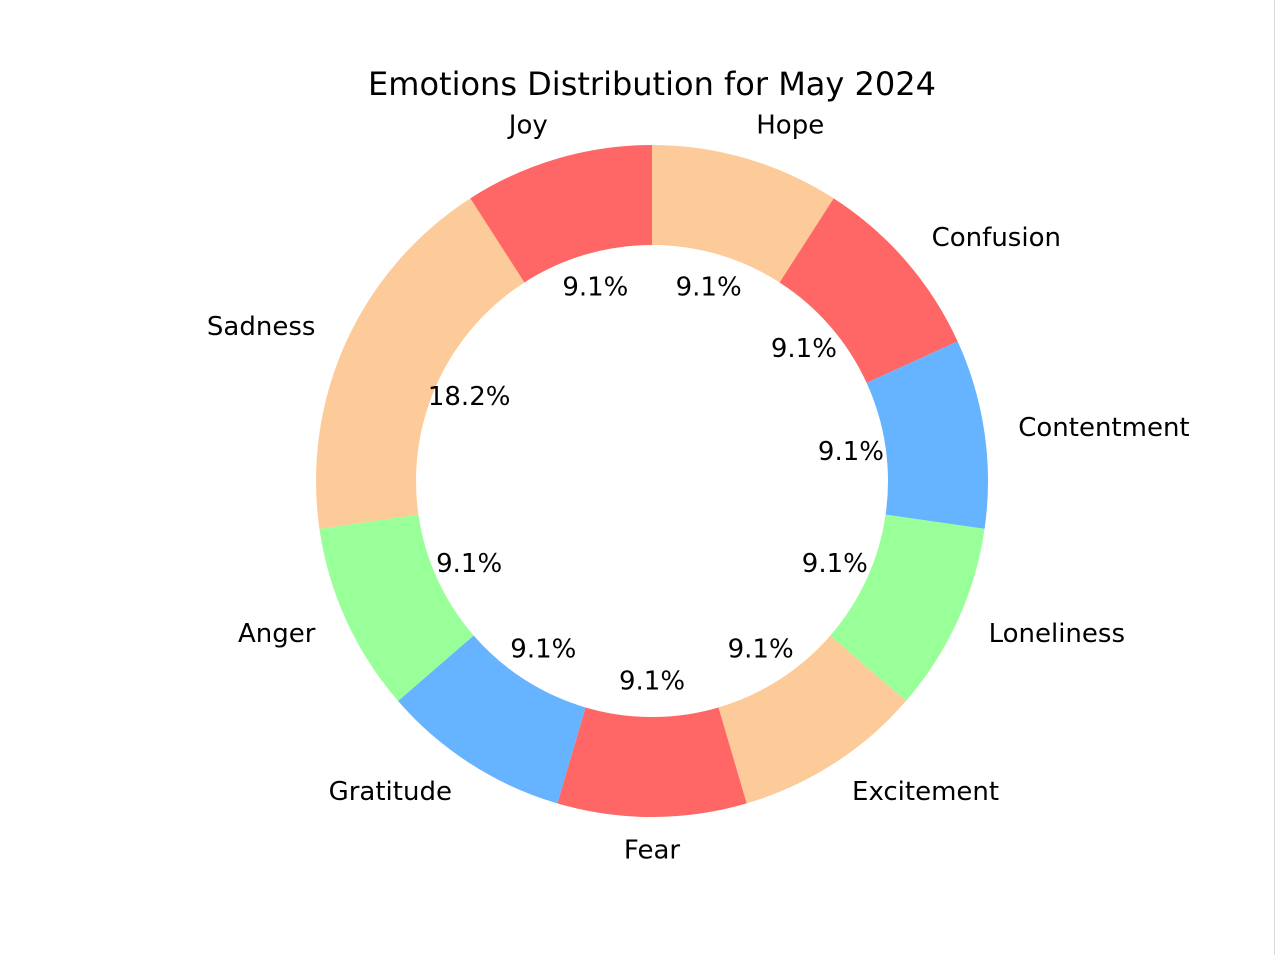 The image size is (1278, 955). What do you see at coordinates (390, 792) in the screenshot?
I see `slice-label-gratitude: Gratitude` at bounding box center [390, 792].